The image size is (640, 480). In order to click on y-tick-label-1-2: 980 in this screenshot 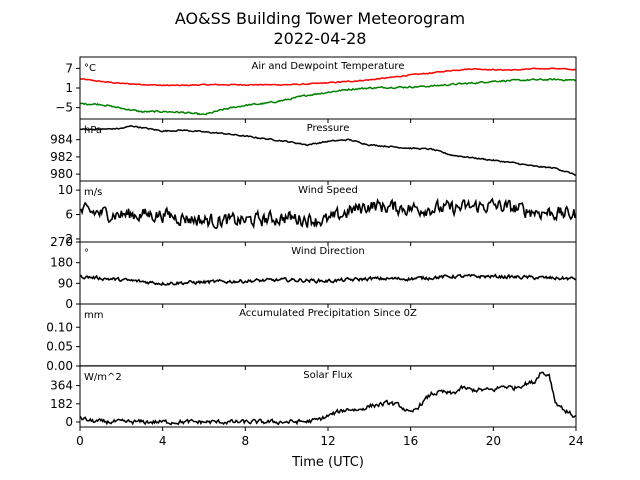, I will do `click(61, 174)`.